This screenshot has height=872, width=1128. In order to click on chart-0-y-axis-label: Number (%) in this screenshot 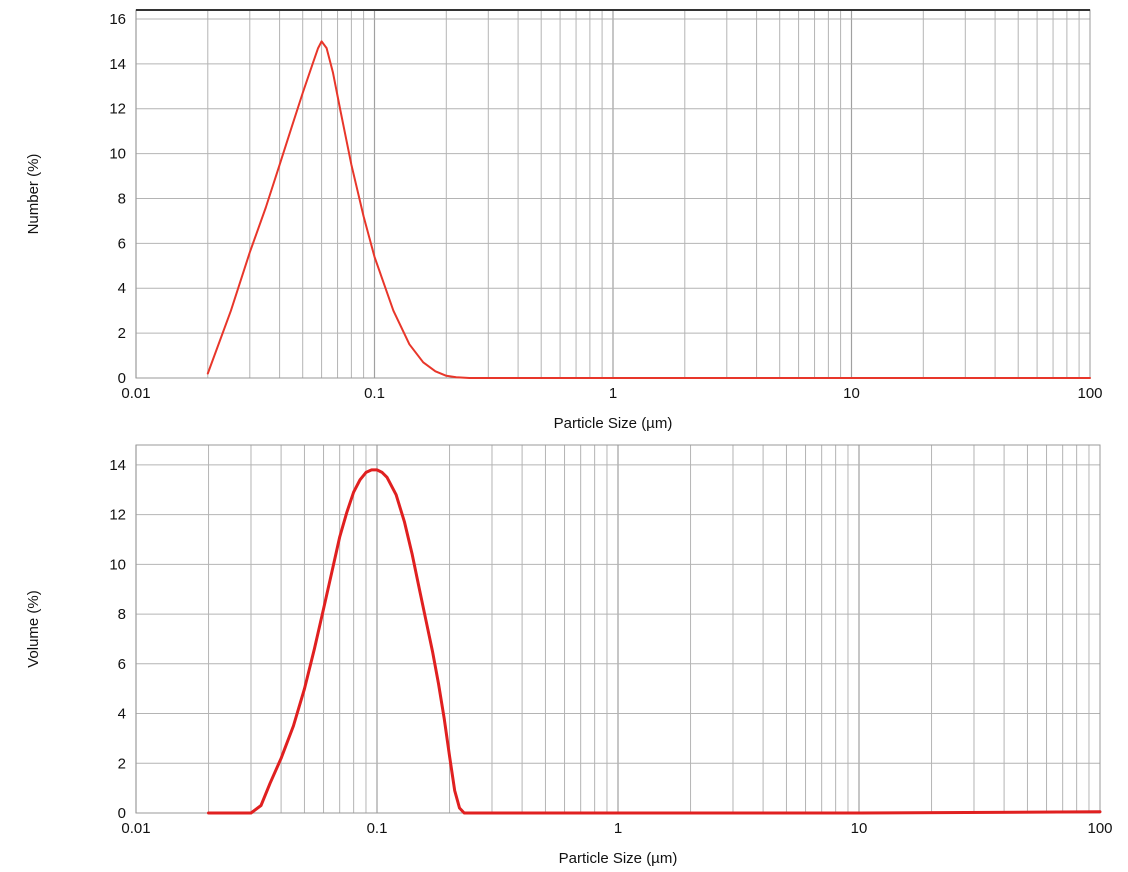, I will do `click(33, 194)`.